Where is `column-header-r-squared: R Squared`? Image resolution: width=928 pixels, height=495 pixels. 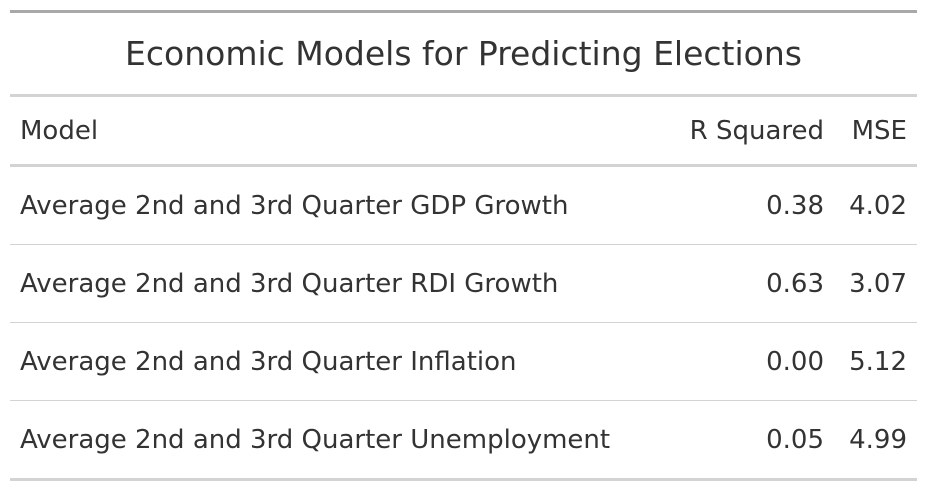 column-header-r-squared: R Squared is located at coordinates (751, 132).